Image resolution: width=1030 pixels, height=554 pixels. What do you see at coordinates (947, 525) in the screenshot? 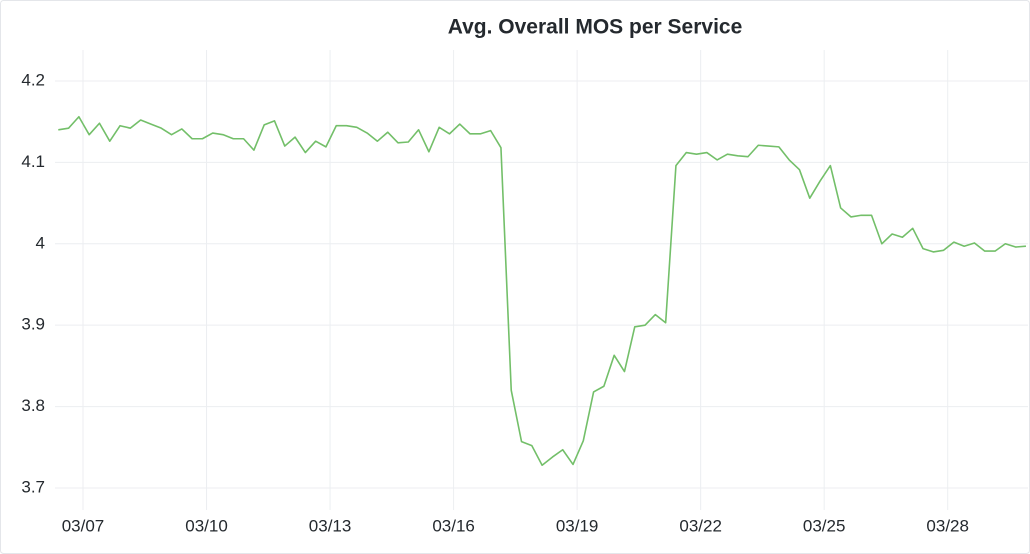
I see `x-tick-label: 03/28` at bounding box center [947, 525].